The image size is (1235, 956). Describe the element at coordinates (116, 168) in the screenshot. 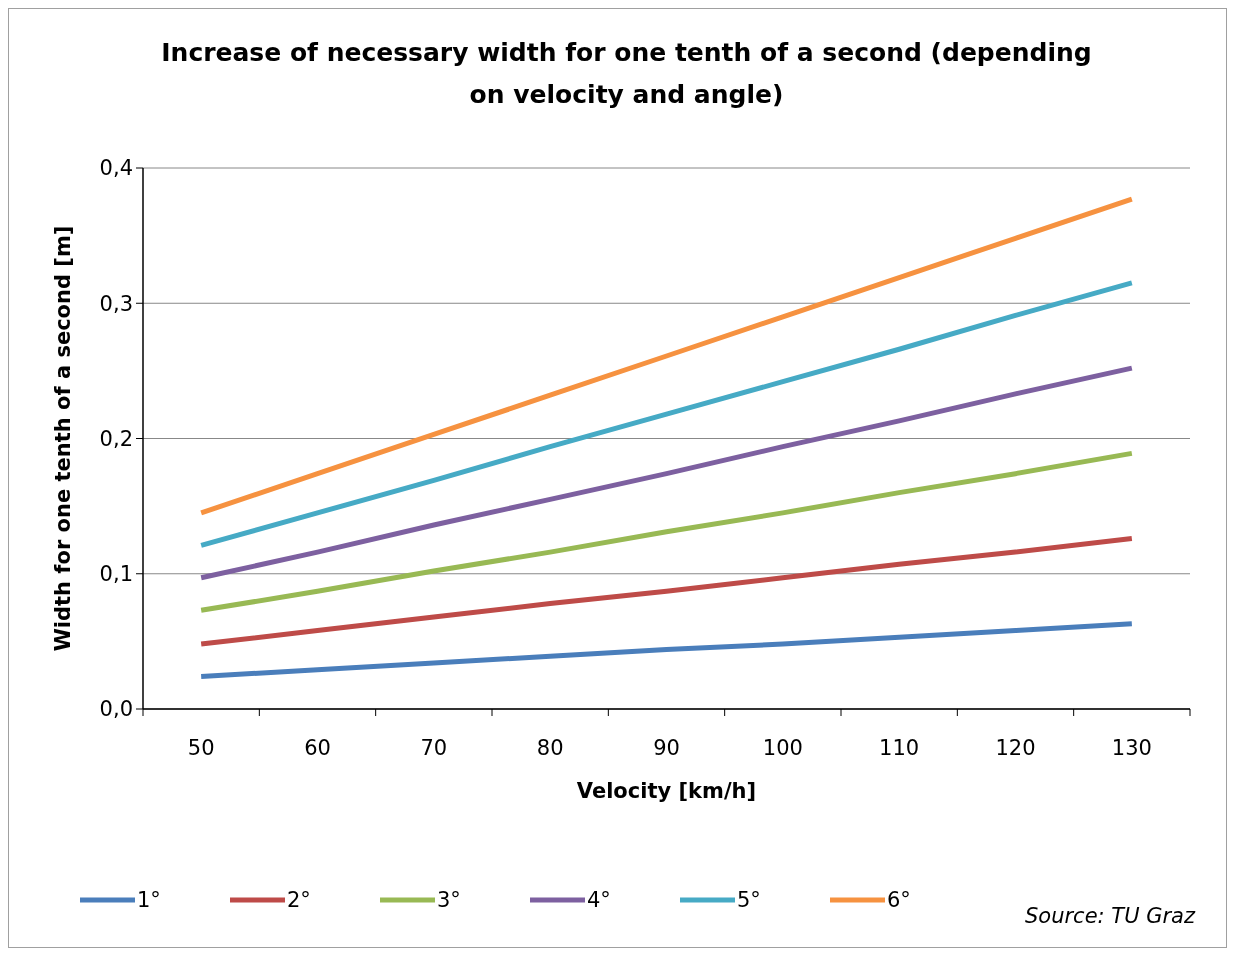

I see `y-tick-label: 0,4` at that location.